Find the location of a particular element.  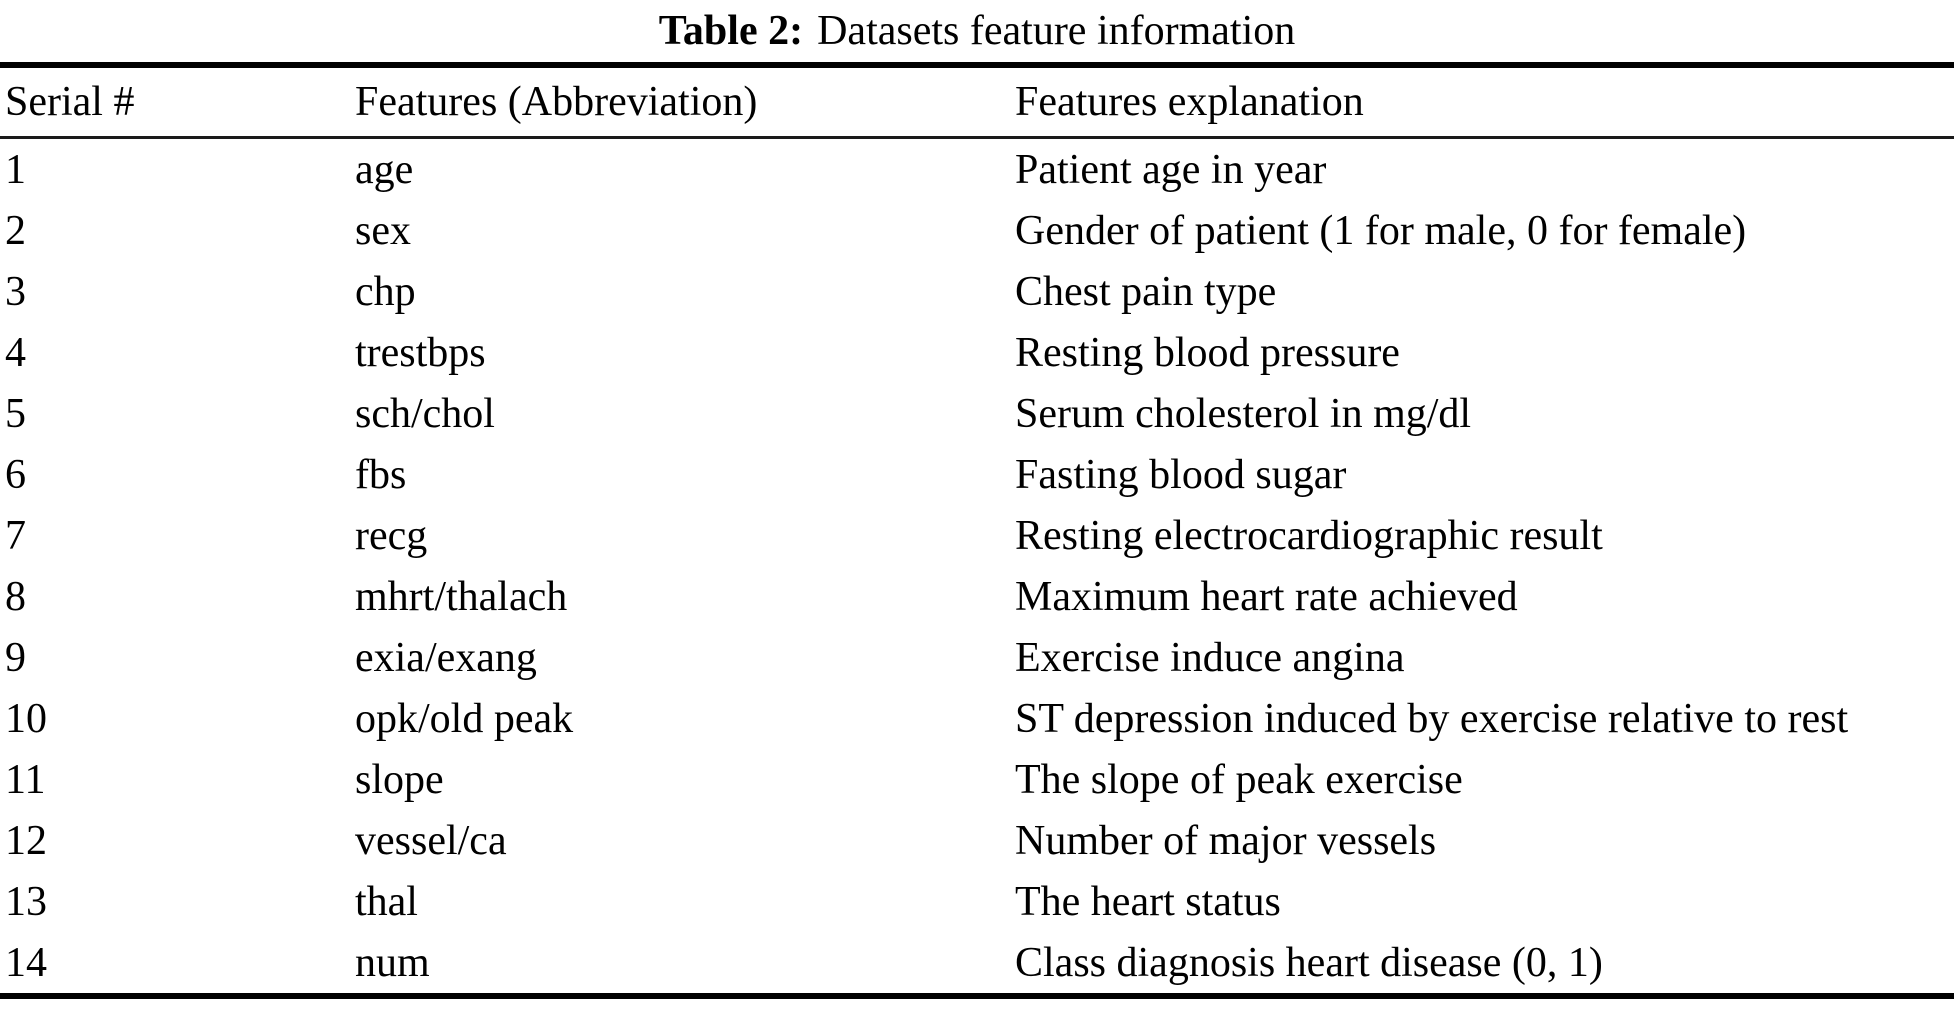

cell-explanation: The heart status is located at coordinates (1148, 901).